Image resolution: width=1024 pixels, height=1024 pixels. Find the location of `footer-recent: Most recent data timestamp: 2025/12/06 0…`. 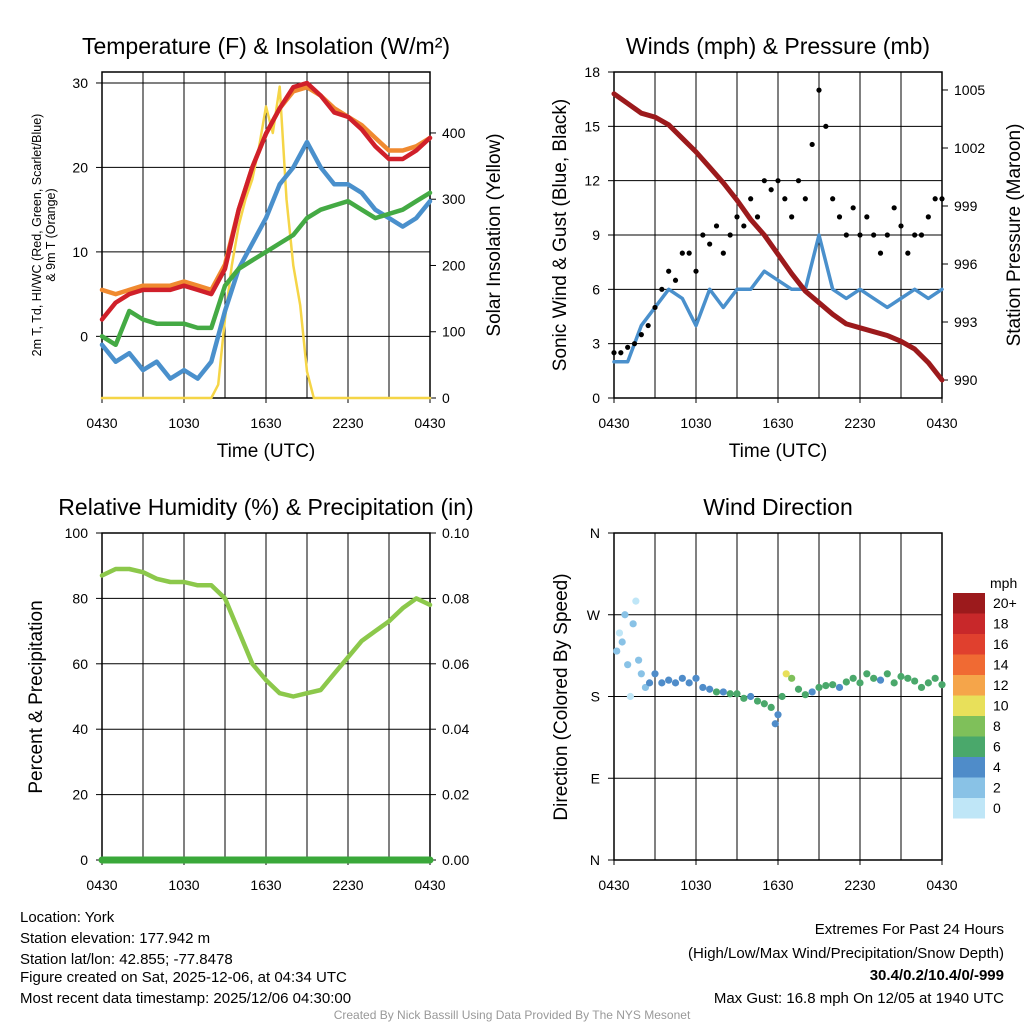

footer-recent: Most recent data timestamp: 2025/12/06 0… is located at coordinates (185, 998).